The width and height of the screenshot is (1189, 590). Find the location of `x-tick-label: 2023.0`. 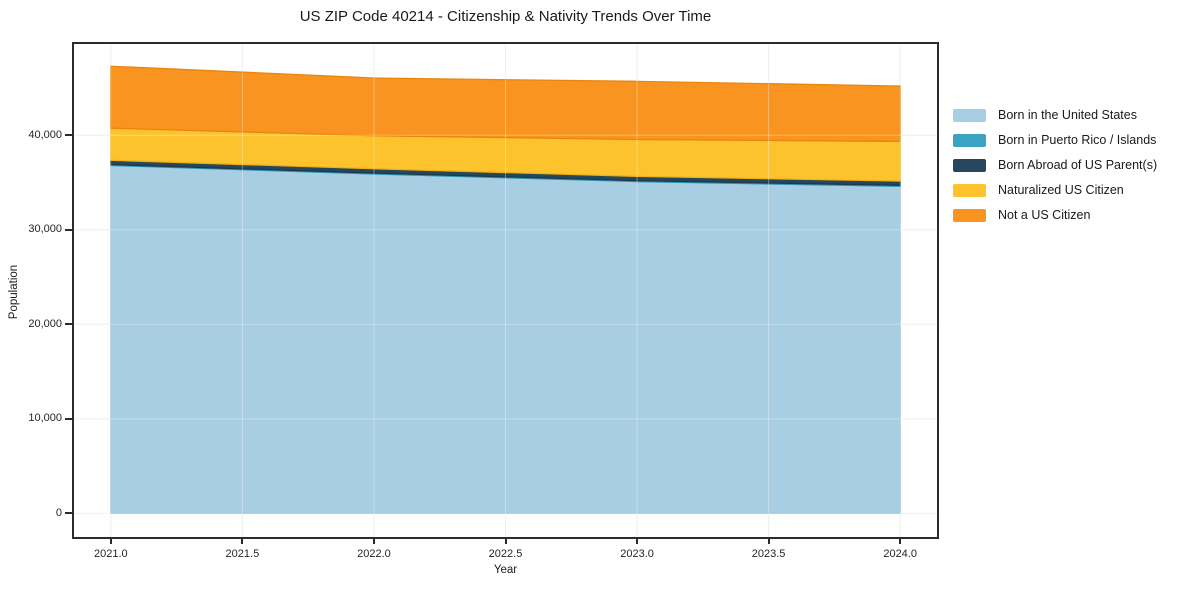

x-tick-label: 2023.0 is located at coordinates (637, 554).